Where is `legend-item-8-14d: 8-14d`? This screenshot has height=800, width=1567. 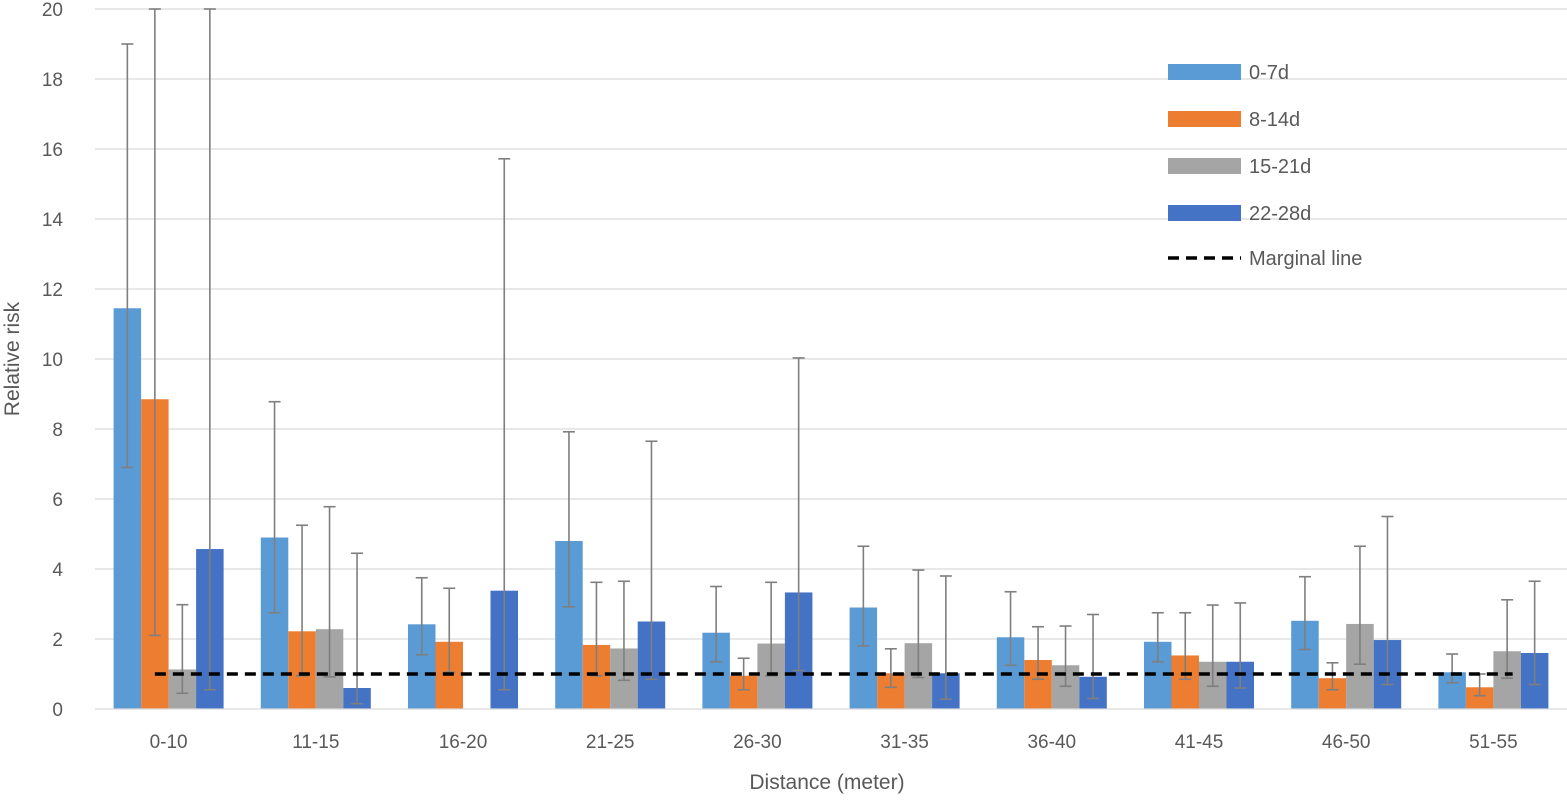
legend-item-8-14d: 8-14d is located at coordinates (1234, 120).